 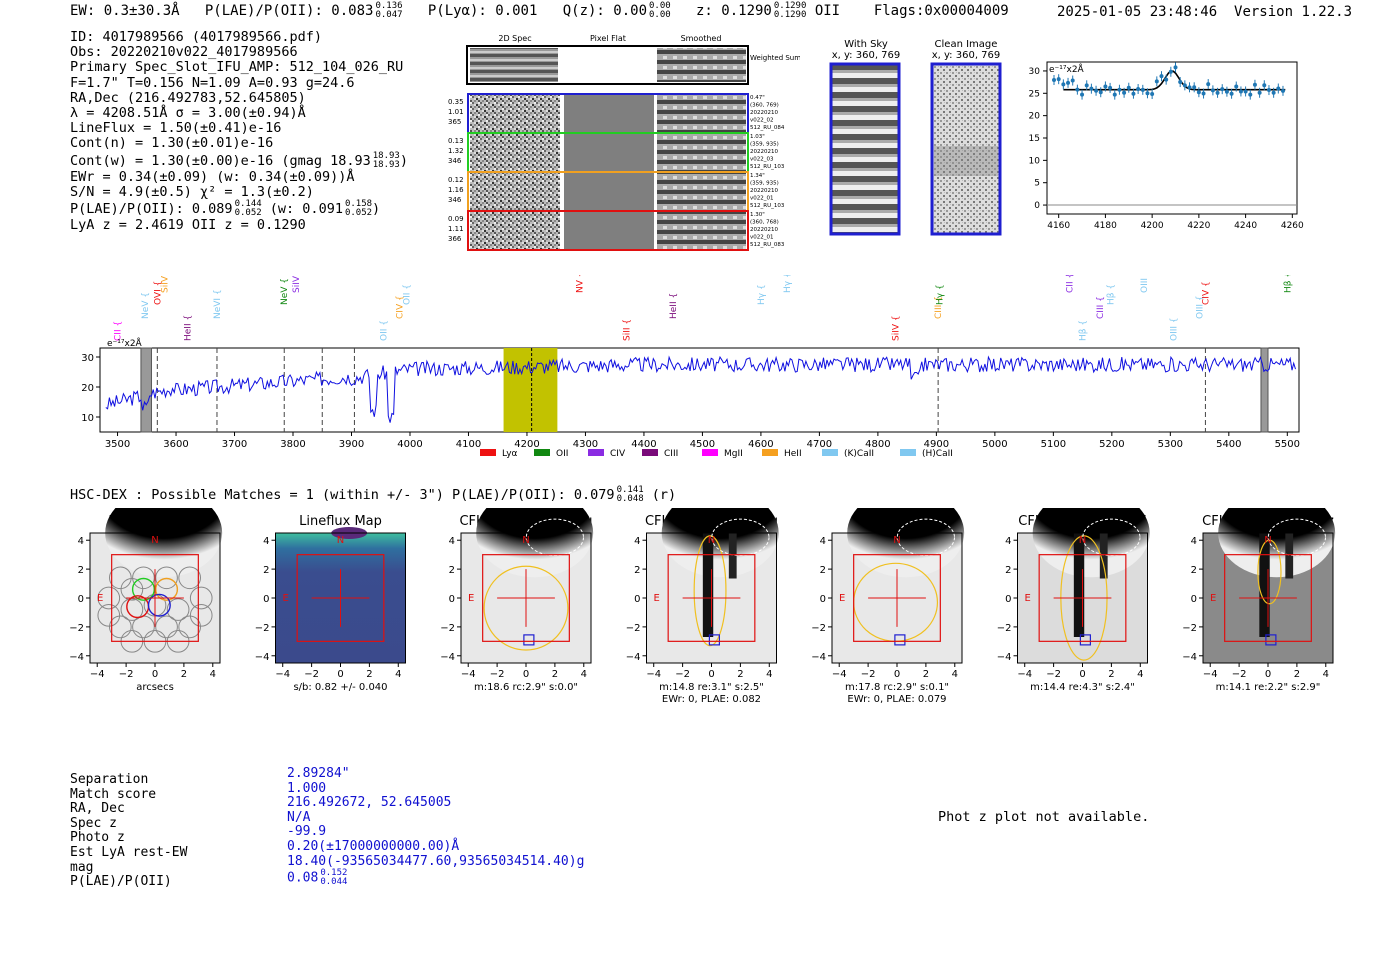 I want to click on cutout-right-label: v022_01, so click(x=762, y=199).